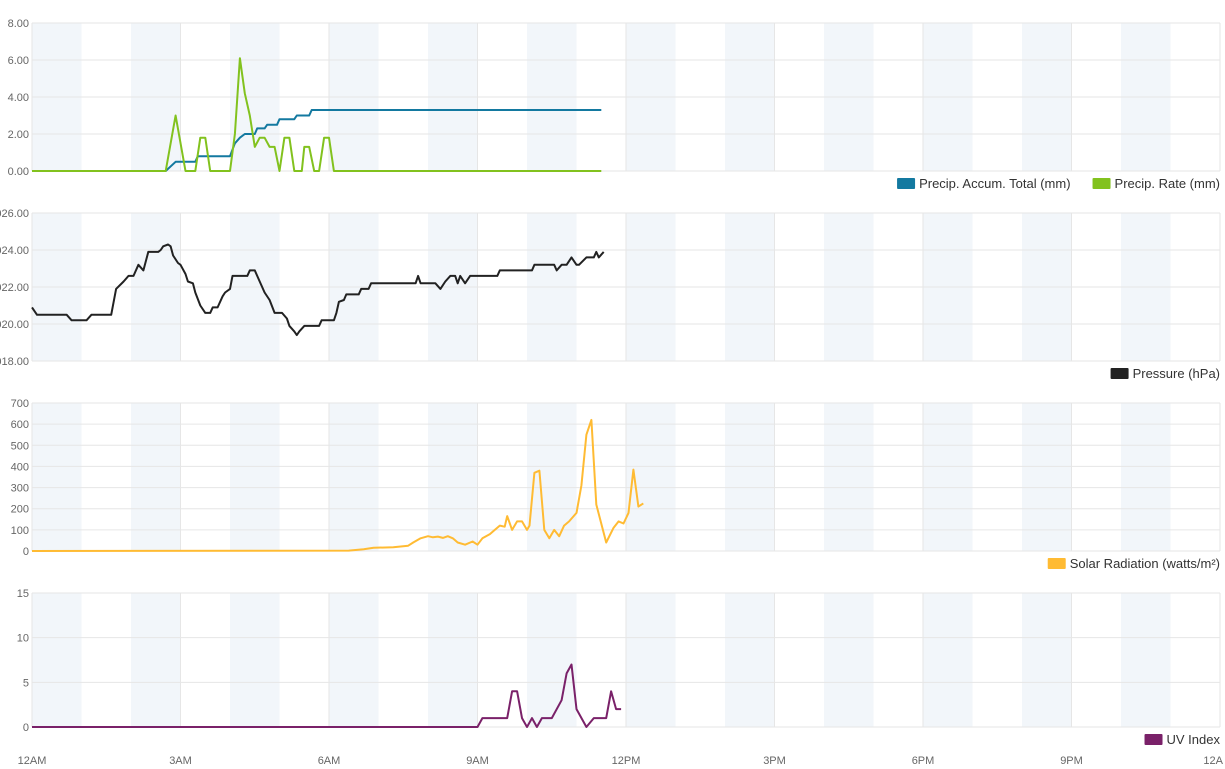 This screenshot has width=1225, height=769. I want to click on series-line-precip-rate-mm, so click(317, 114).